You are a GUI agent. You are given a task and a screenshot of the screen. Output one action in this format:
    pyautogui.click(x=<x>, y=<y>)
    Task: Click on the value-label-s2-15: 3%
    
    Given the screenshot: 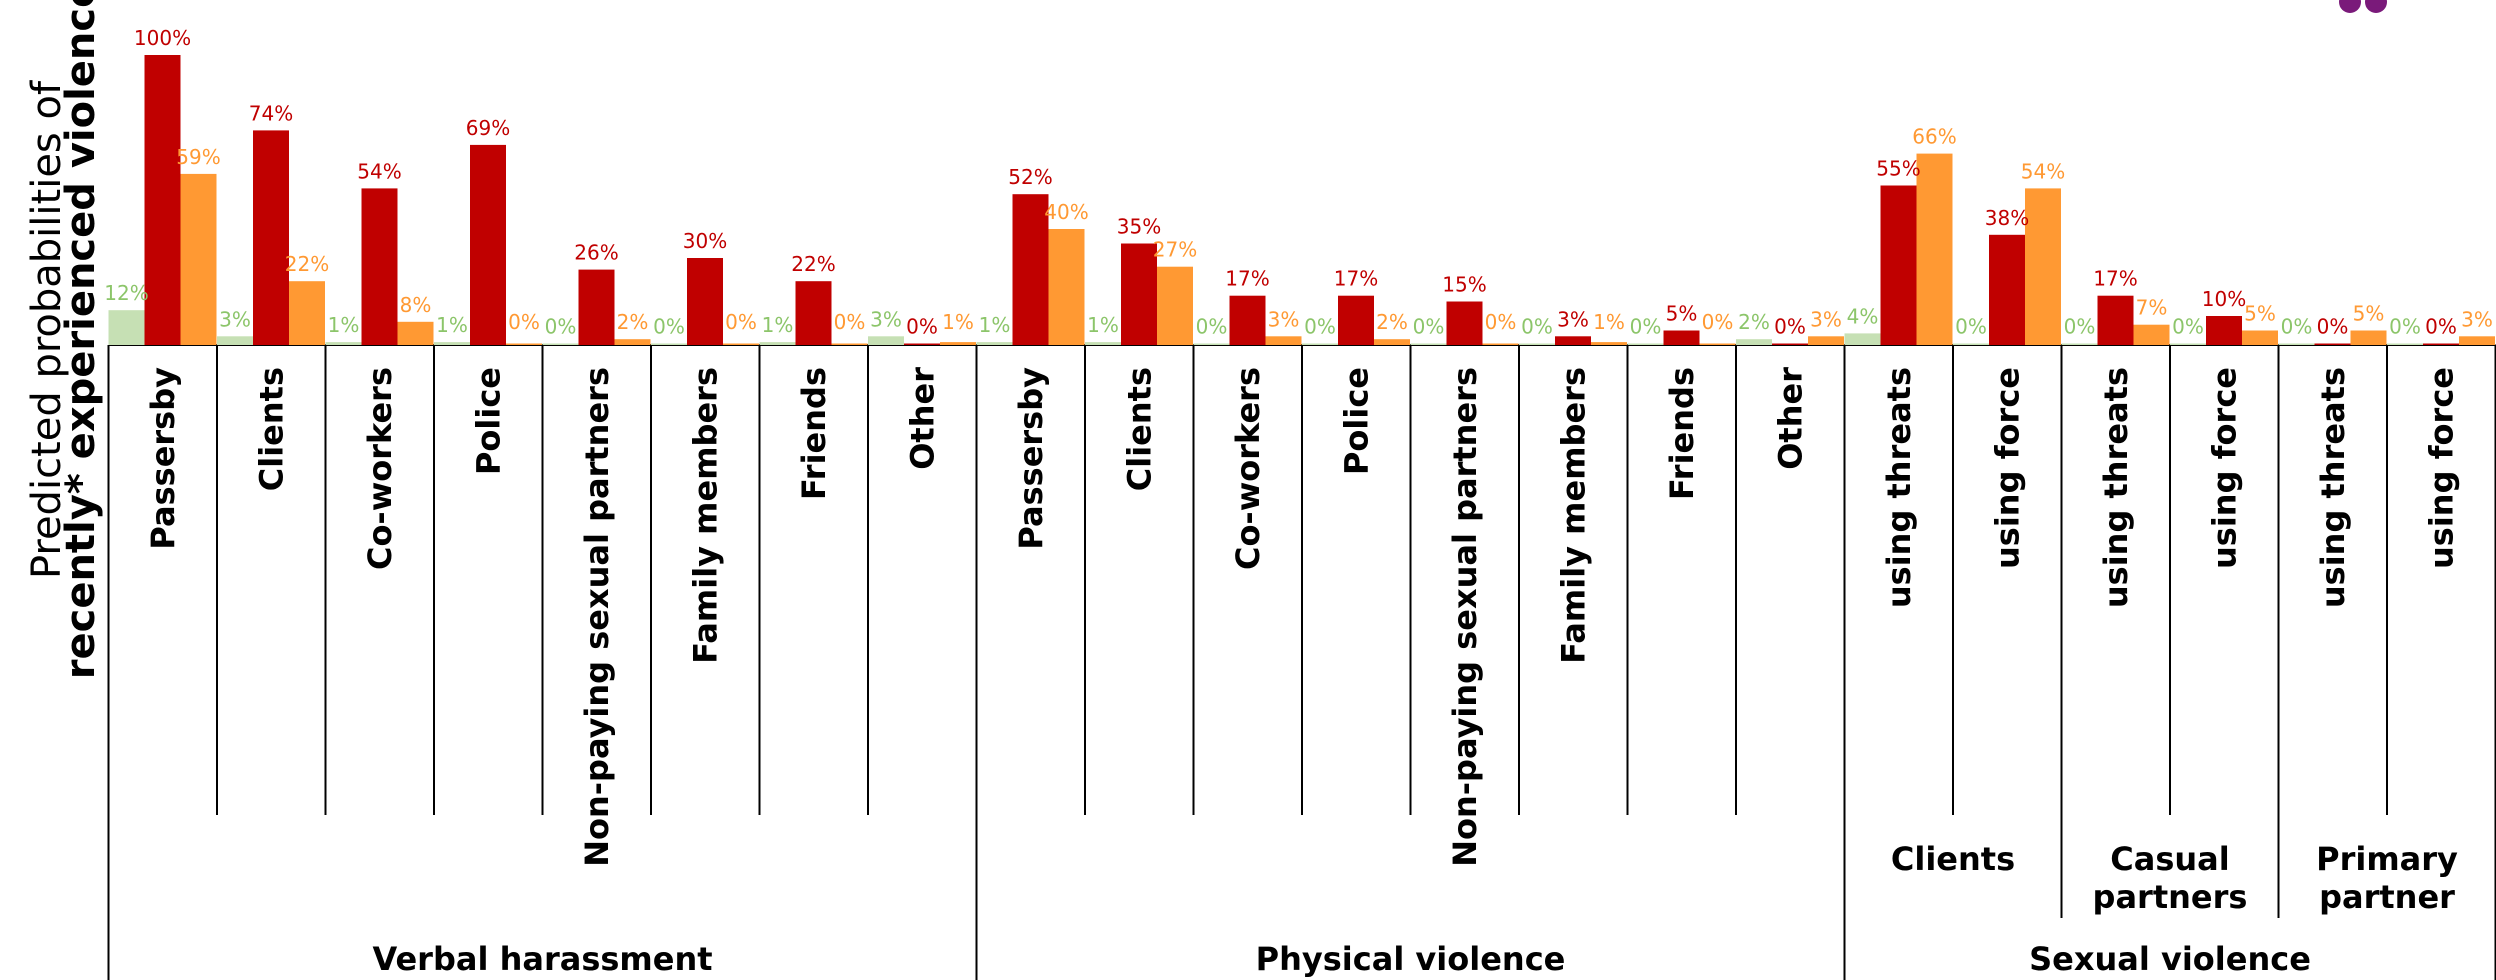 What is the action you would take?
    pyautogui.click(x=1826, y=319)
    